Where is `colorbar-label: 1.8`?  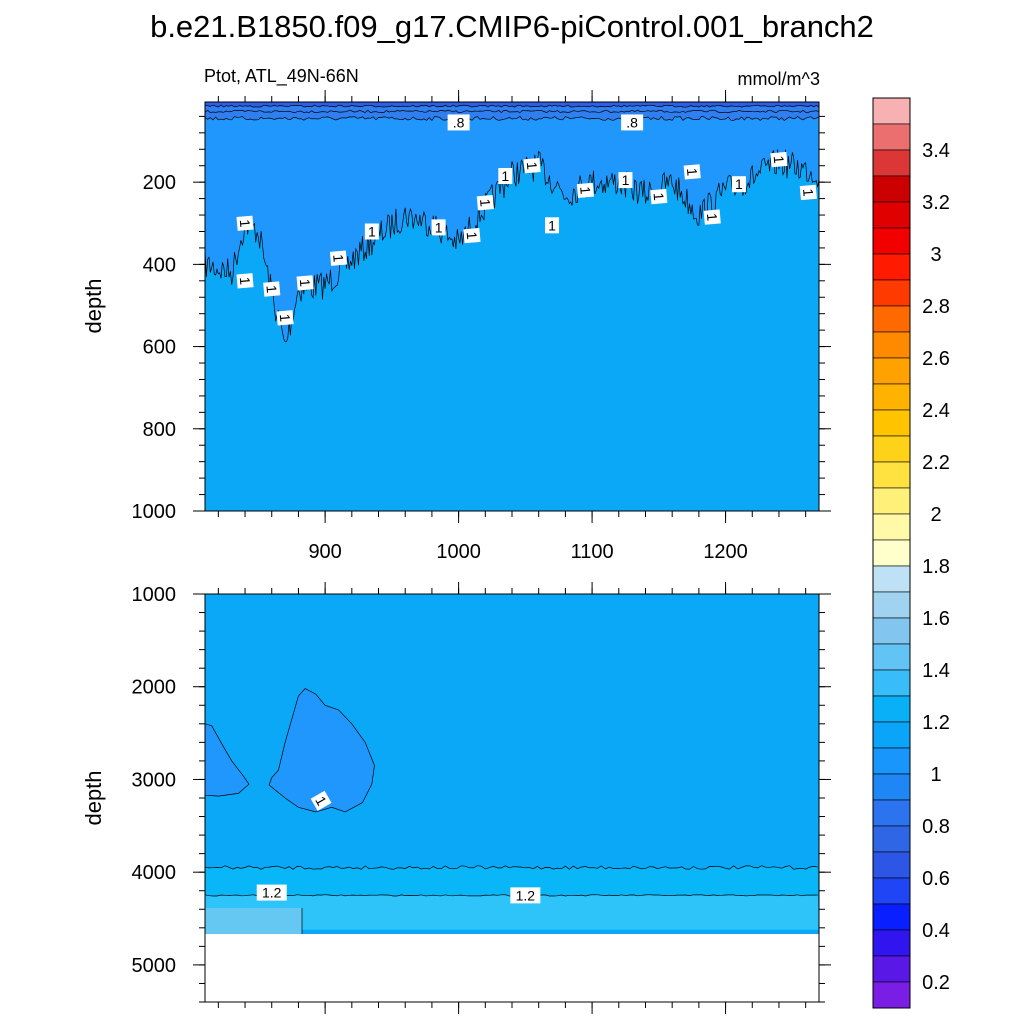
colorbar-label: 1.8 is located at coordinates (936, 567).